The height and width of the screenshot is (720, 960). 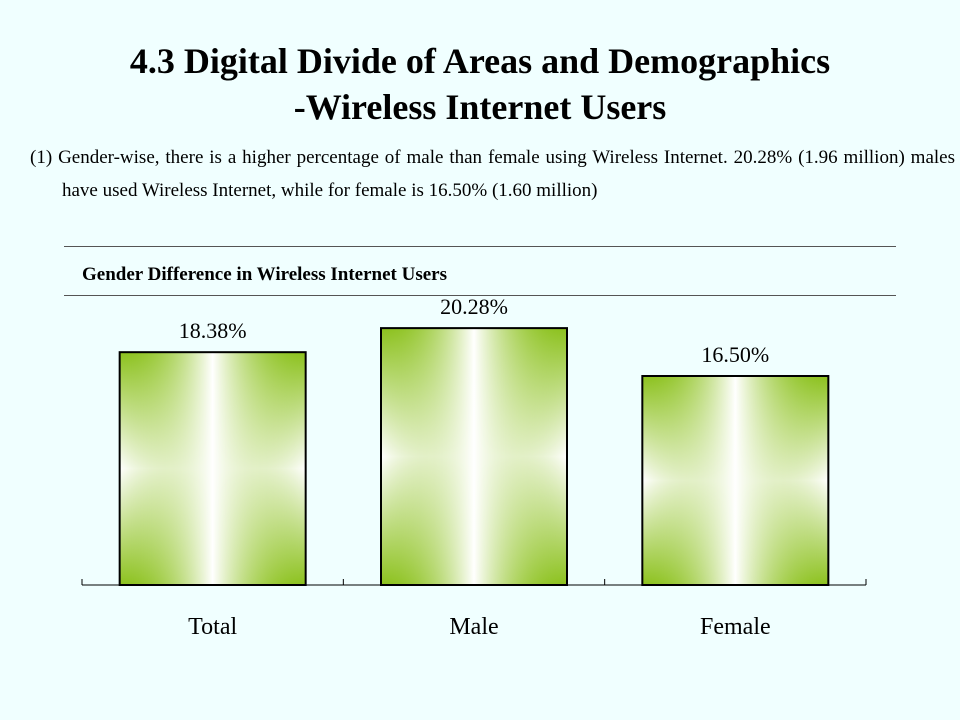 What do you see at coordinates (735, 354) in the screenshot?
I see `data-label-female: 16.50%` at bounding box center [735, 354].